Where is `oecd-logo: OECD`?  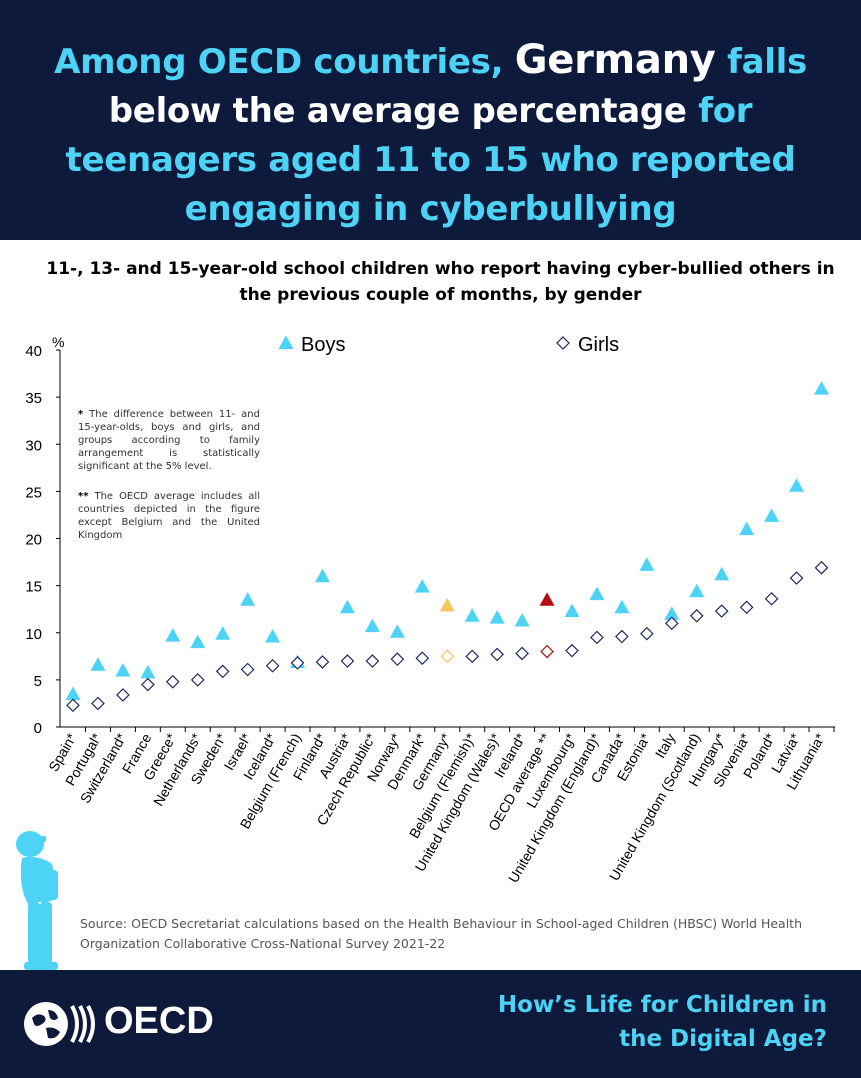 oecd-logo: OECD is located at coordinates (132, 1024).